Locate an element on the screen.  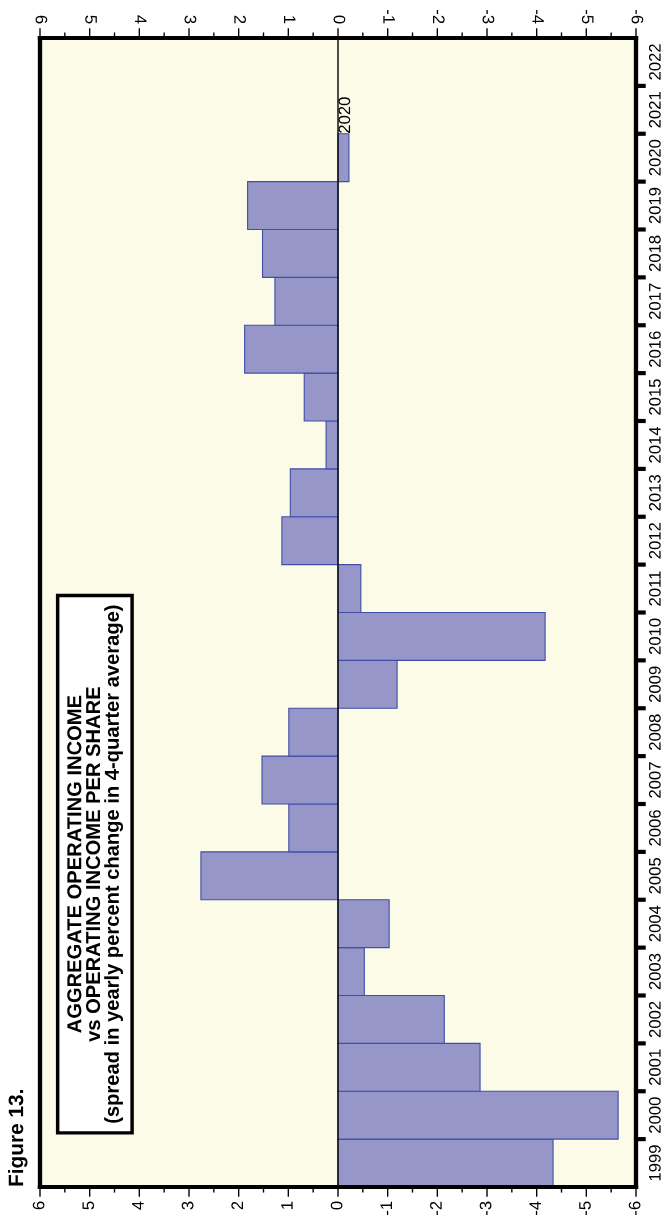
x2-tick-label: -6 is located at coordinates (634, 1208).